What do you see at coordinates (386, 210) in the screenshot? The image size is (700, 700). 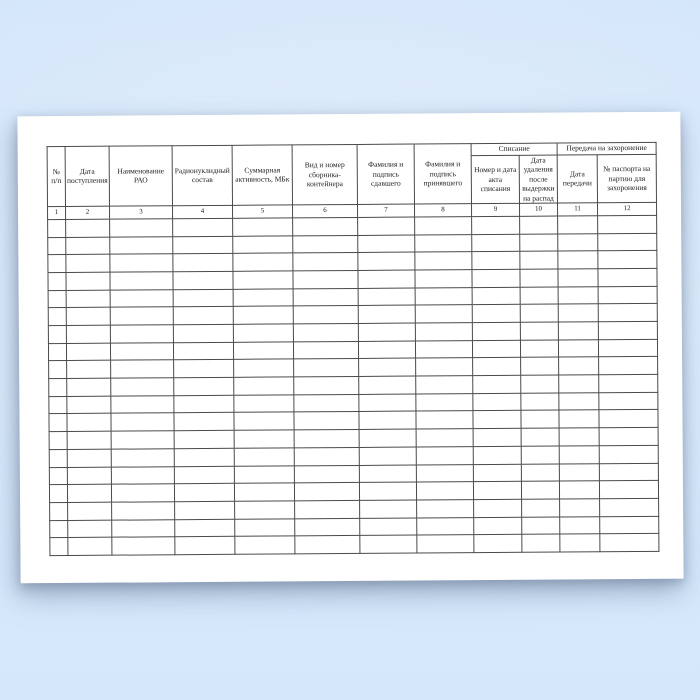 I see `col-number-7: 7` at bounding box center [386, 210].